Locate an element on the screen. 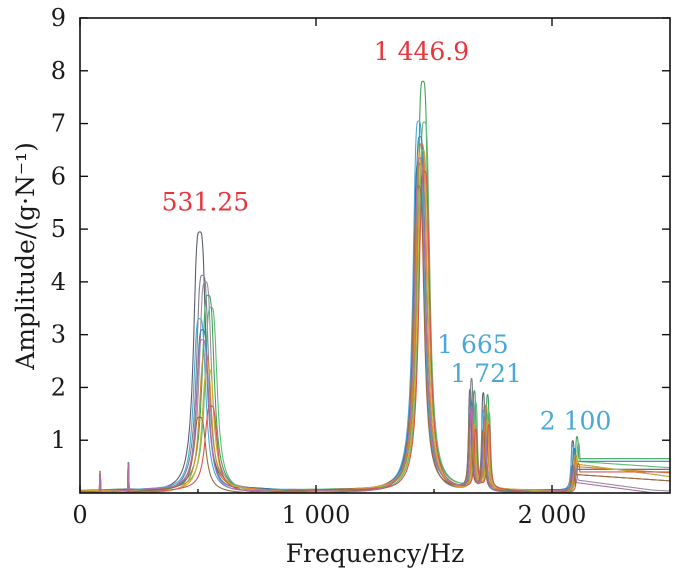 This screenshot has width=686, height=574. y-tick-label: 9 is located at coordinates (58, 18).